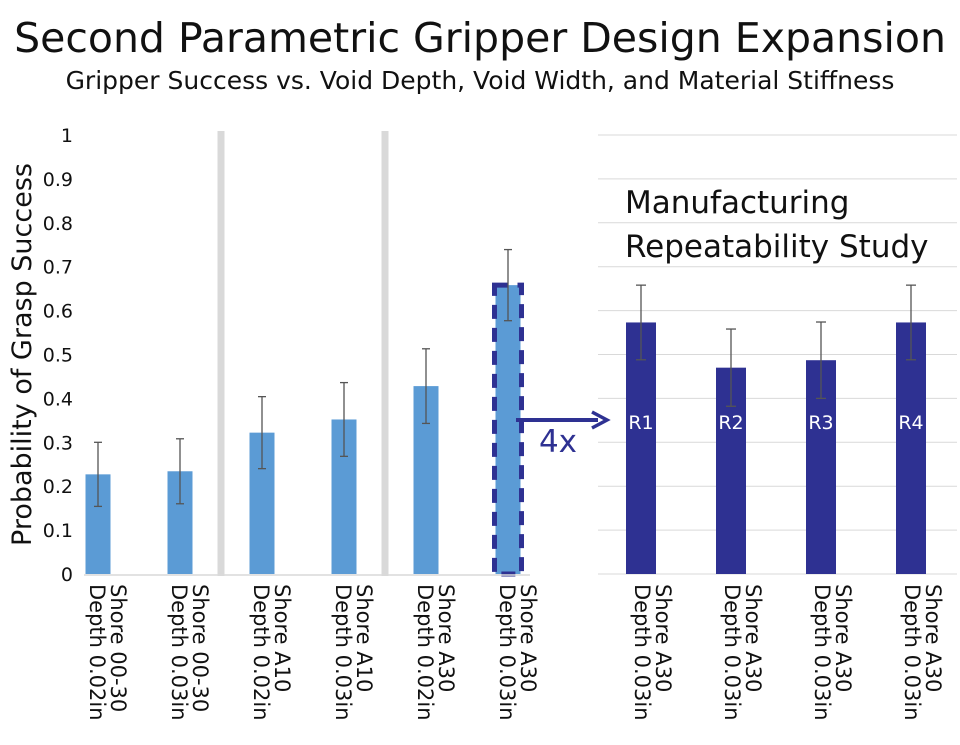 This screenshot has width=960, height=745. What do you see at coordinates (58, 399) in the screenshot?
I see `y-tick-label: 0.4` at bounding box center [58, 399].